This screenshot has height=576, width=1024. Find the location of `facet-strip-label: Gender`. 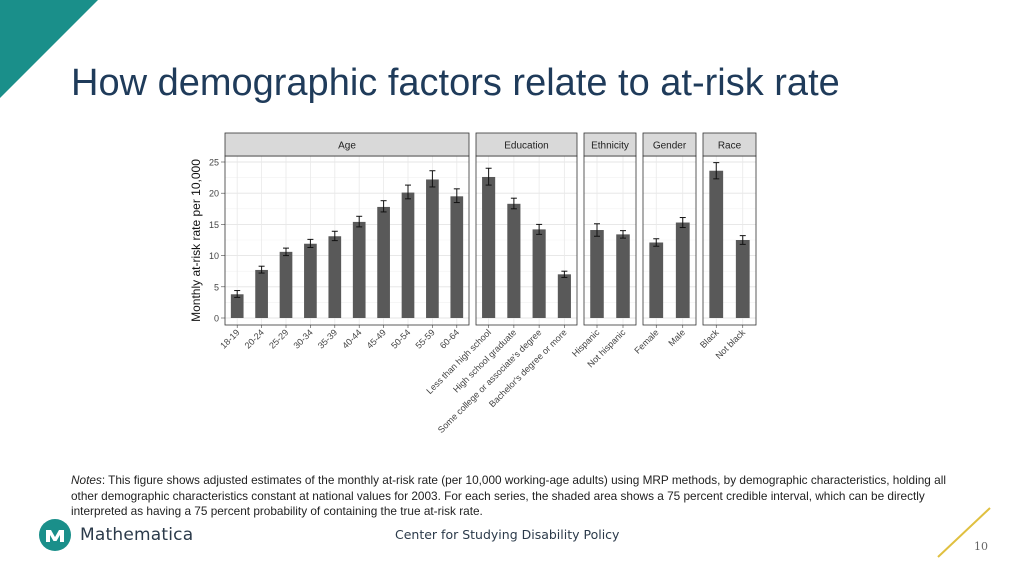

facet-strip-label: Gender is located at coordinates (670, 146).